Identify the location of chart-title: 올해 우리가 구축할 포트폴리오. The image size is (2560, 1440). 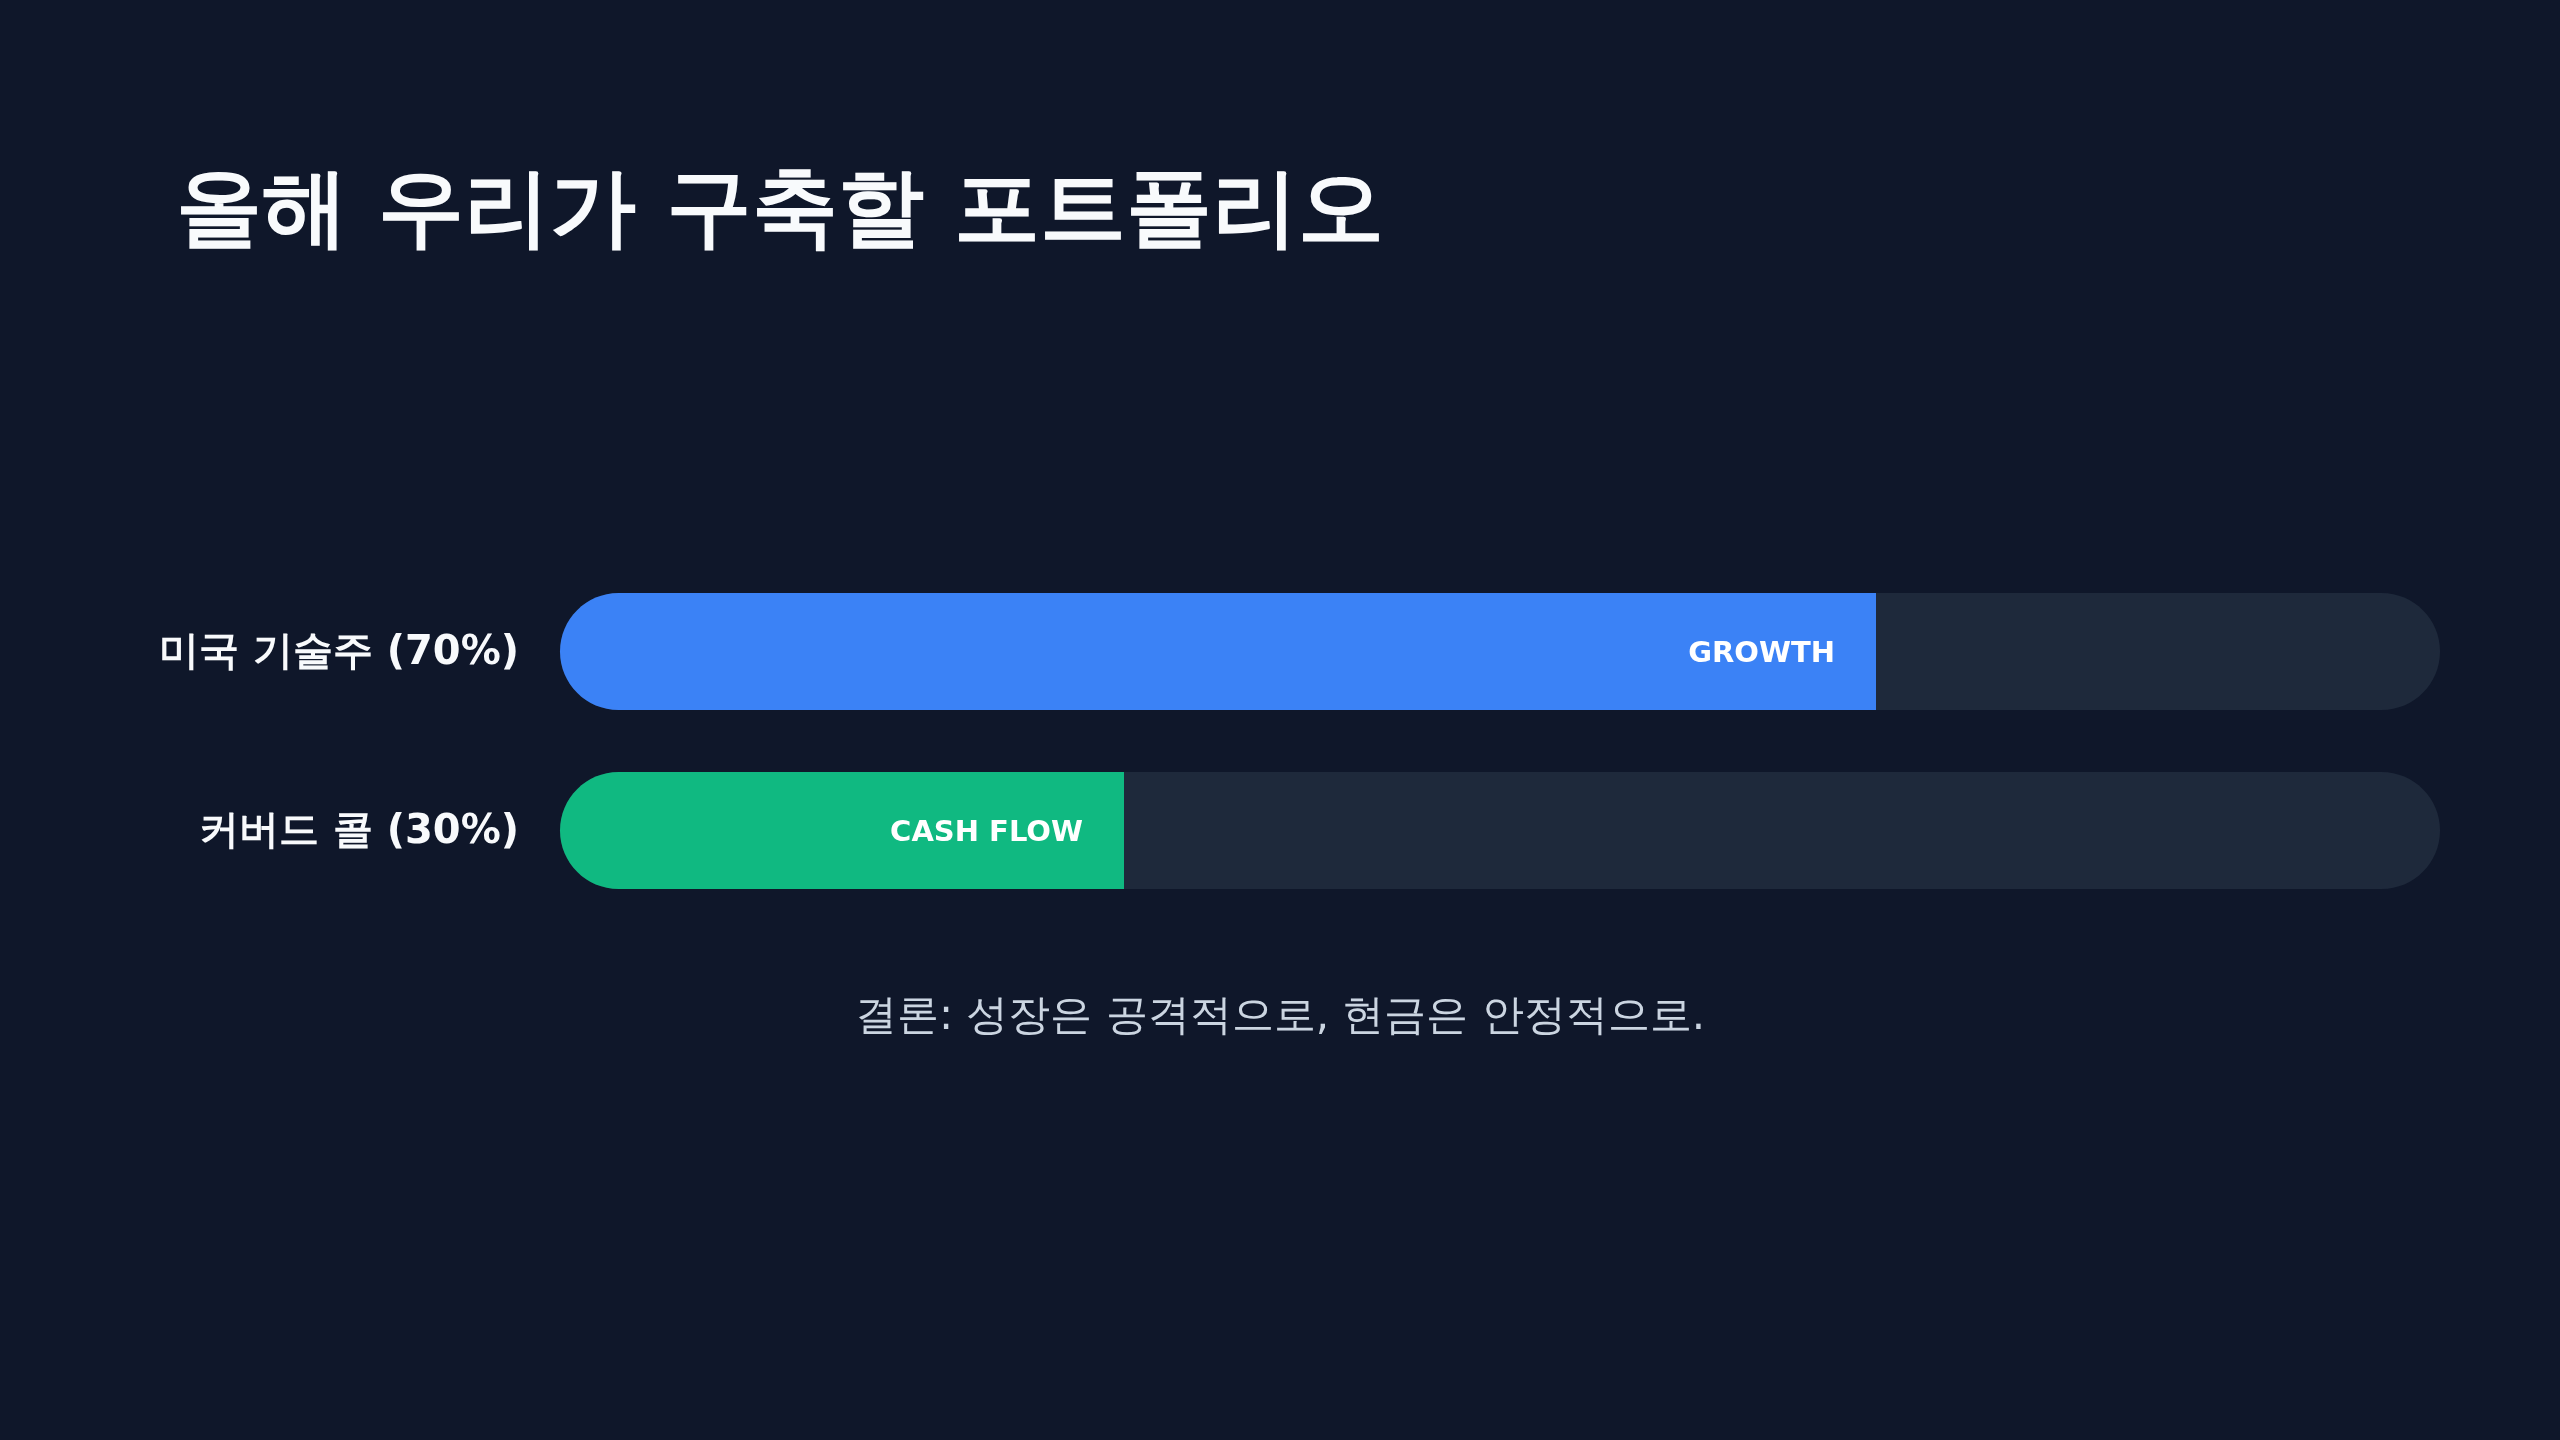
(780, 207).